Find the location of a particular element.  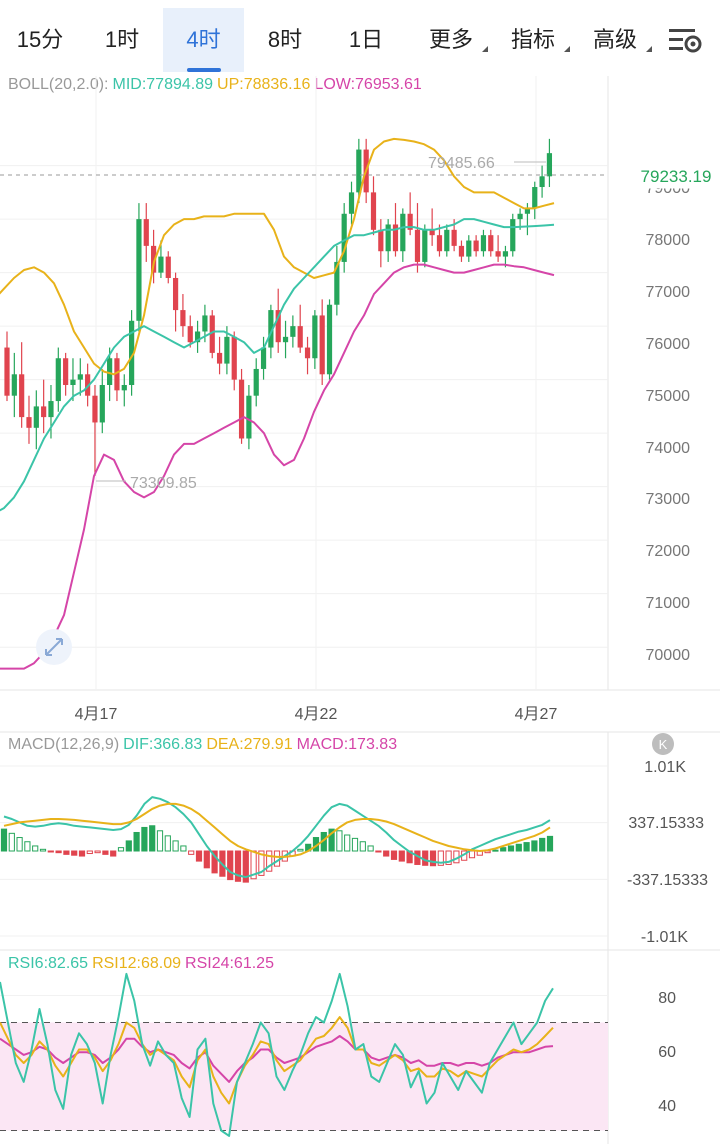

macd-dif-value: DIF:366.83 is located at coordinates (163, 744).